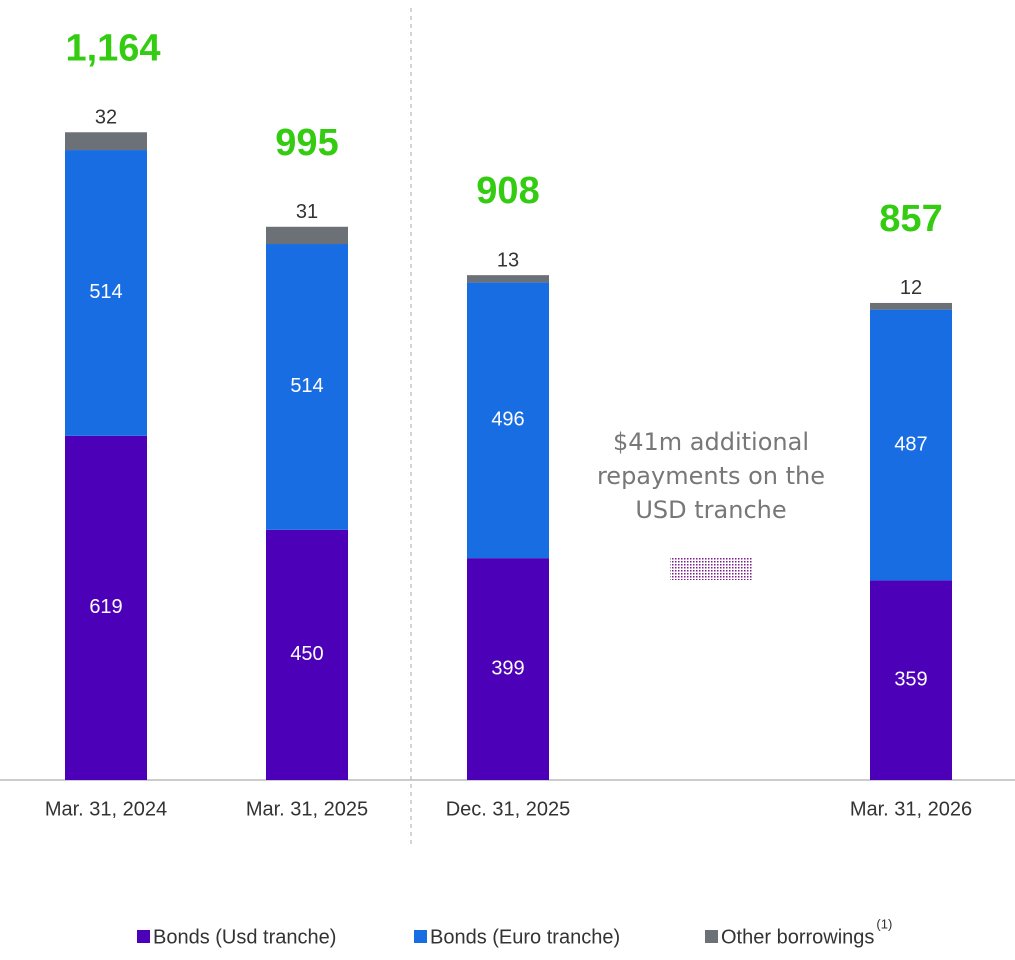 The image size is (1015, 960). Describe the element at coordinates (306, 143) in the screenshot. I see `total-label: 995` at that location.